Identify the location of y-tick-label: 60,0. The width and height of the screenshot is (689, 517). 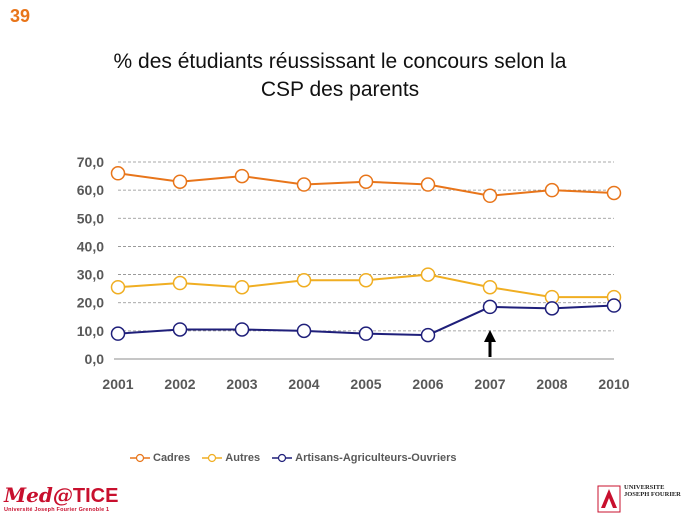
(90, 190).